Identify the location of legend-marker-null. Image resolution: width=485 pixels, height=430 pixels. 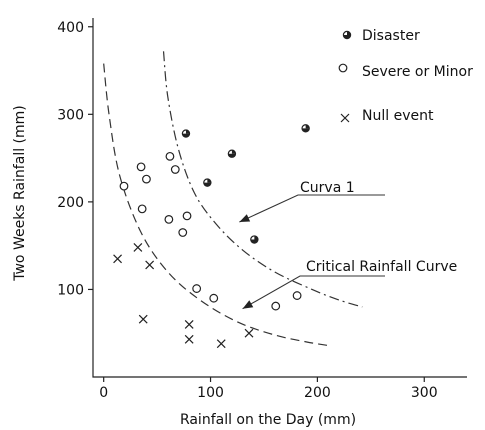
(345, 118).